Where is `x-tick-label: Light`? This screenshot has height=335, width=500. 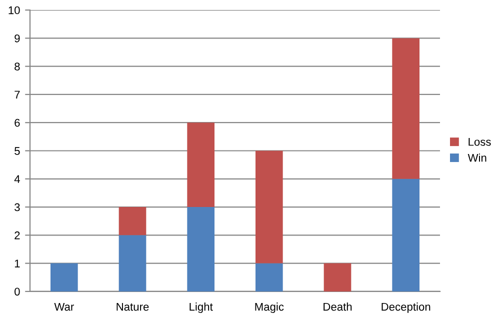 x-tick-label: Light is located at coordinates (201, 307).